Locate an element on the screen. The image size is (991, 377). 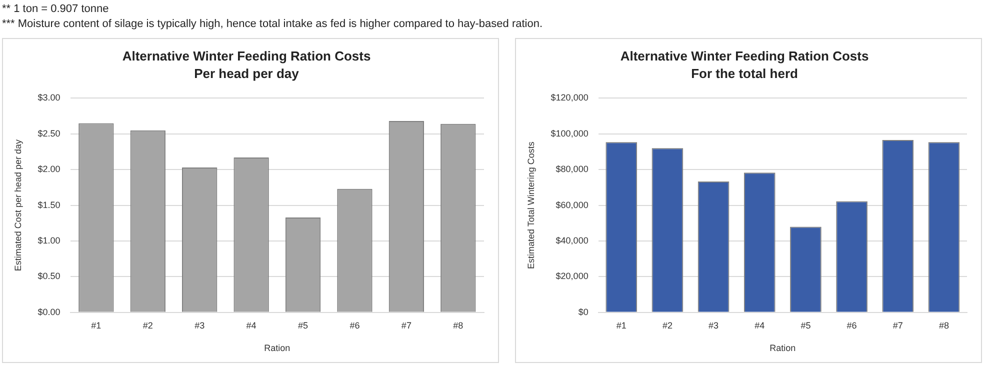
y-tick-label: $60,000 is located at coordinates (572, 205).